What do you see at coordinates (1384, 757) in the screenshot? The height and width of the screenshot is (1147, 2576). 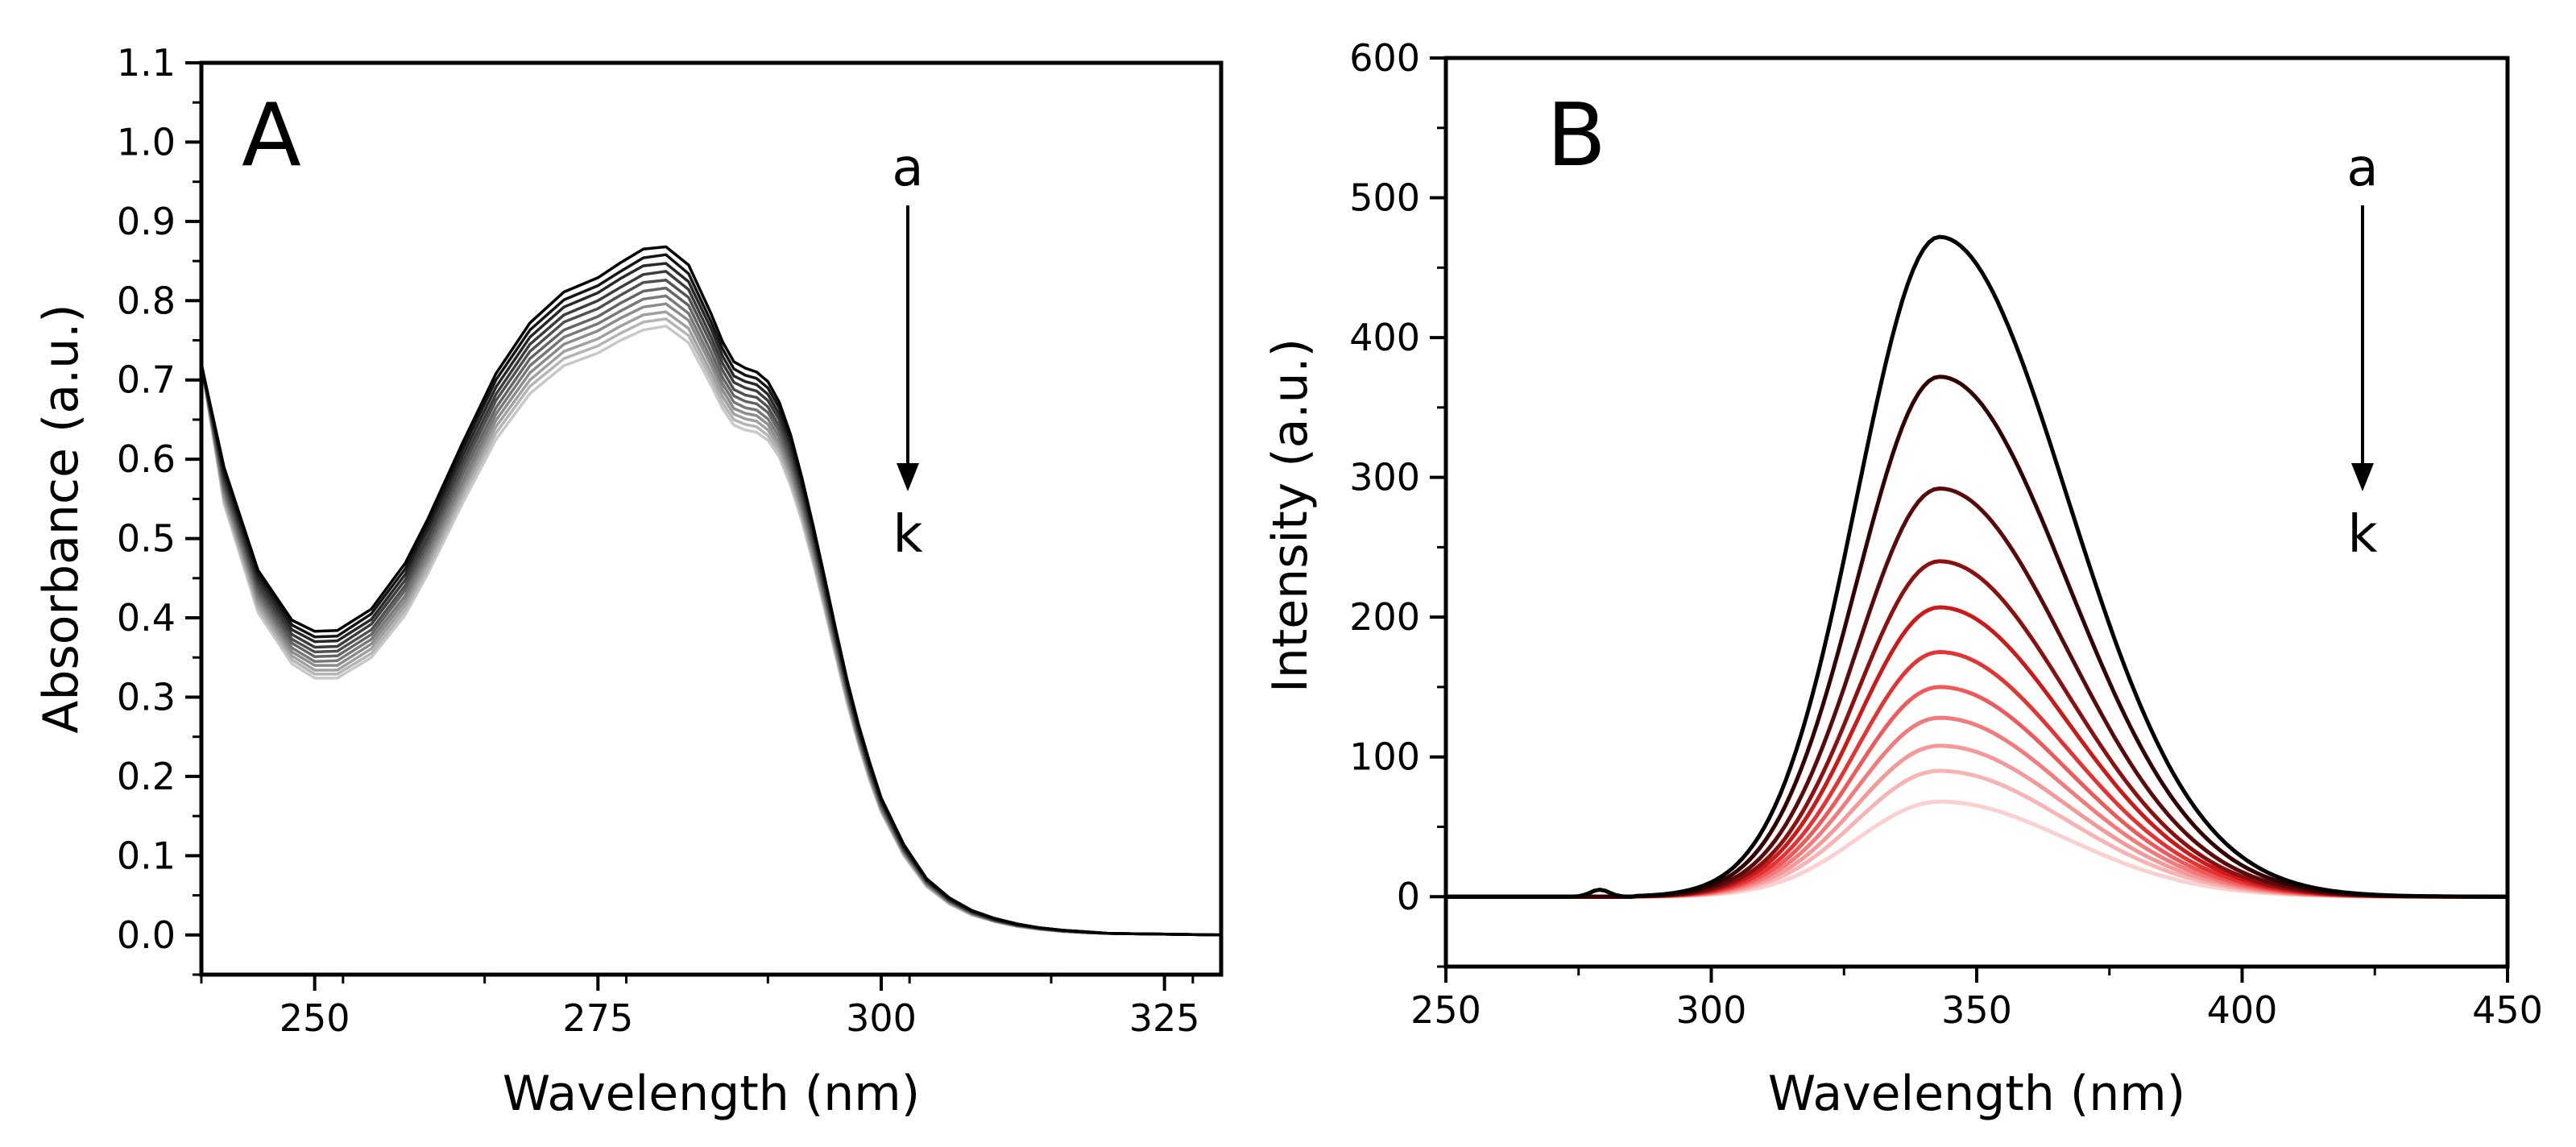 I see `panel-b-y-tick-label-100: 100` at bounding box center [1384, 757].